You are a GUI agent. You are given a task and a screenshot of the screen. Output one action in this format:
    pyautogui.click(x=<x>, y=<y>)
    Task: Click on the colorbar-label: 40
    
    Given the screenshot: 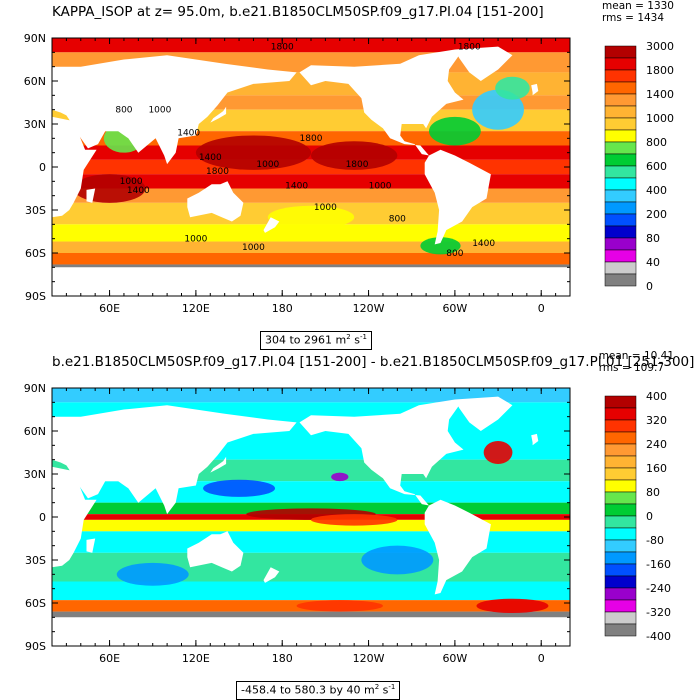 What is the action you would take?
    pyautogui.click(x=653, y=262)
    